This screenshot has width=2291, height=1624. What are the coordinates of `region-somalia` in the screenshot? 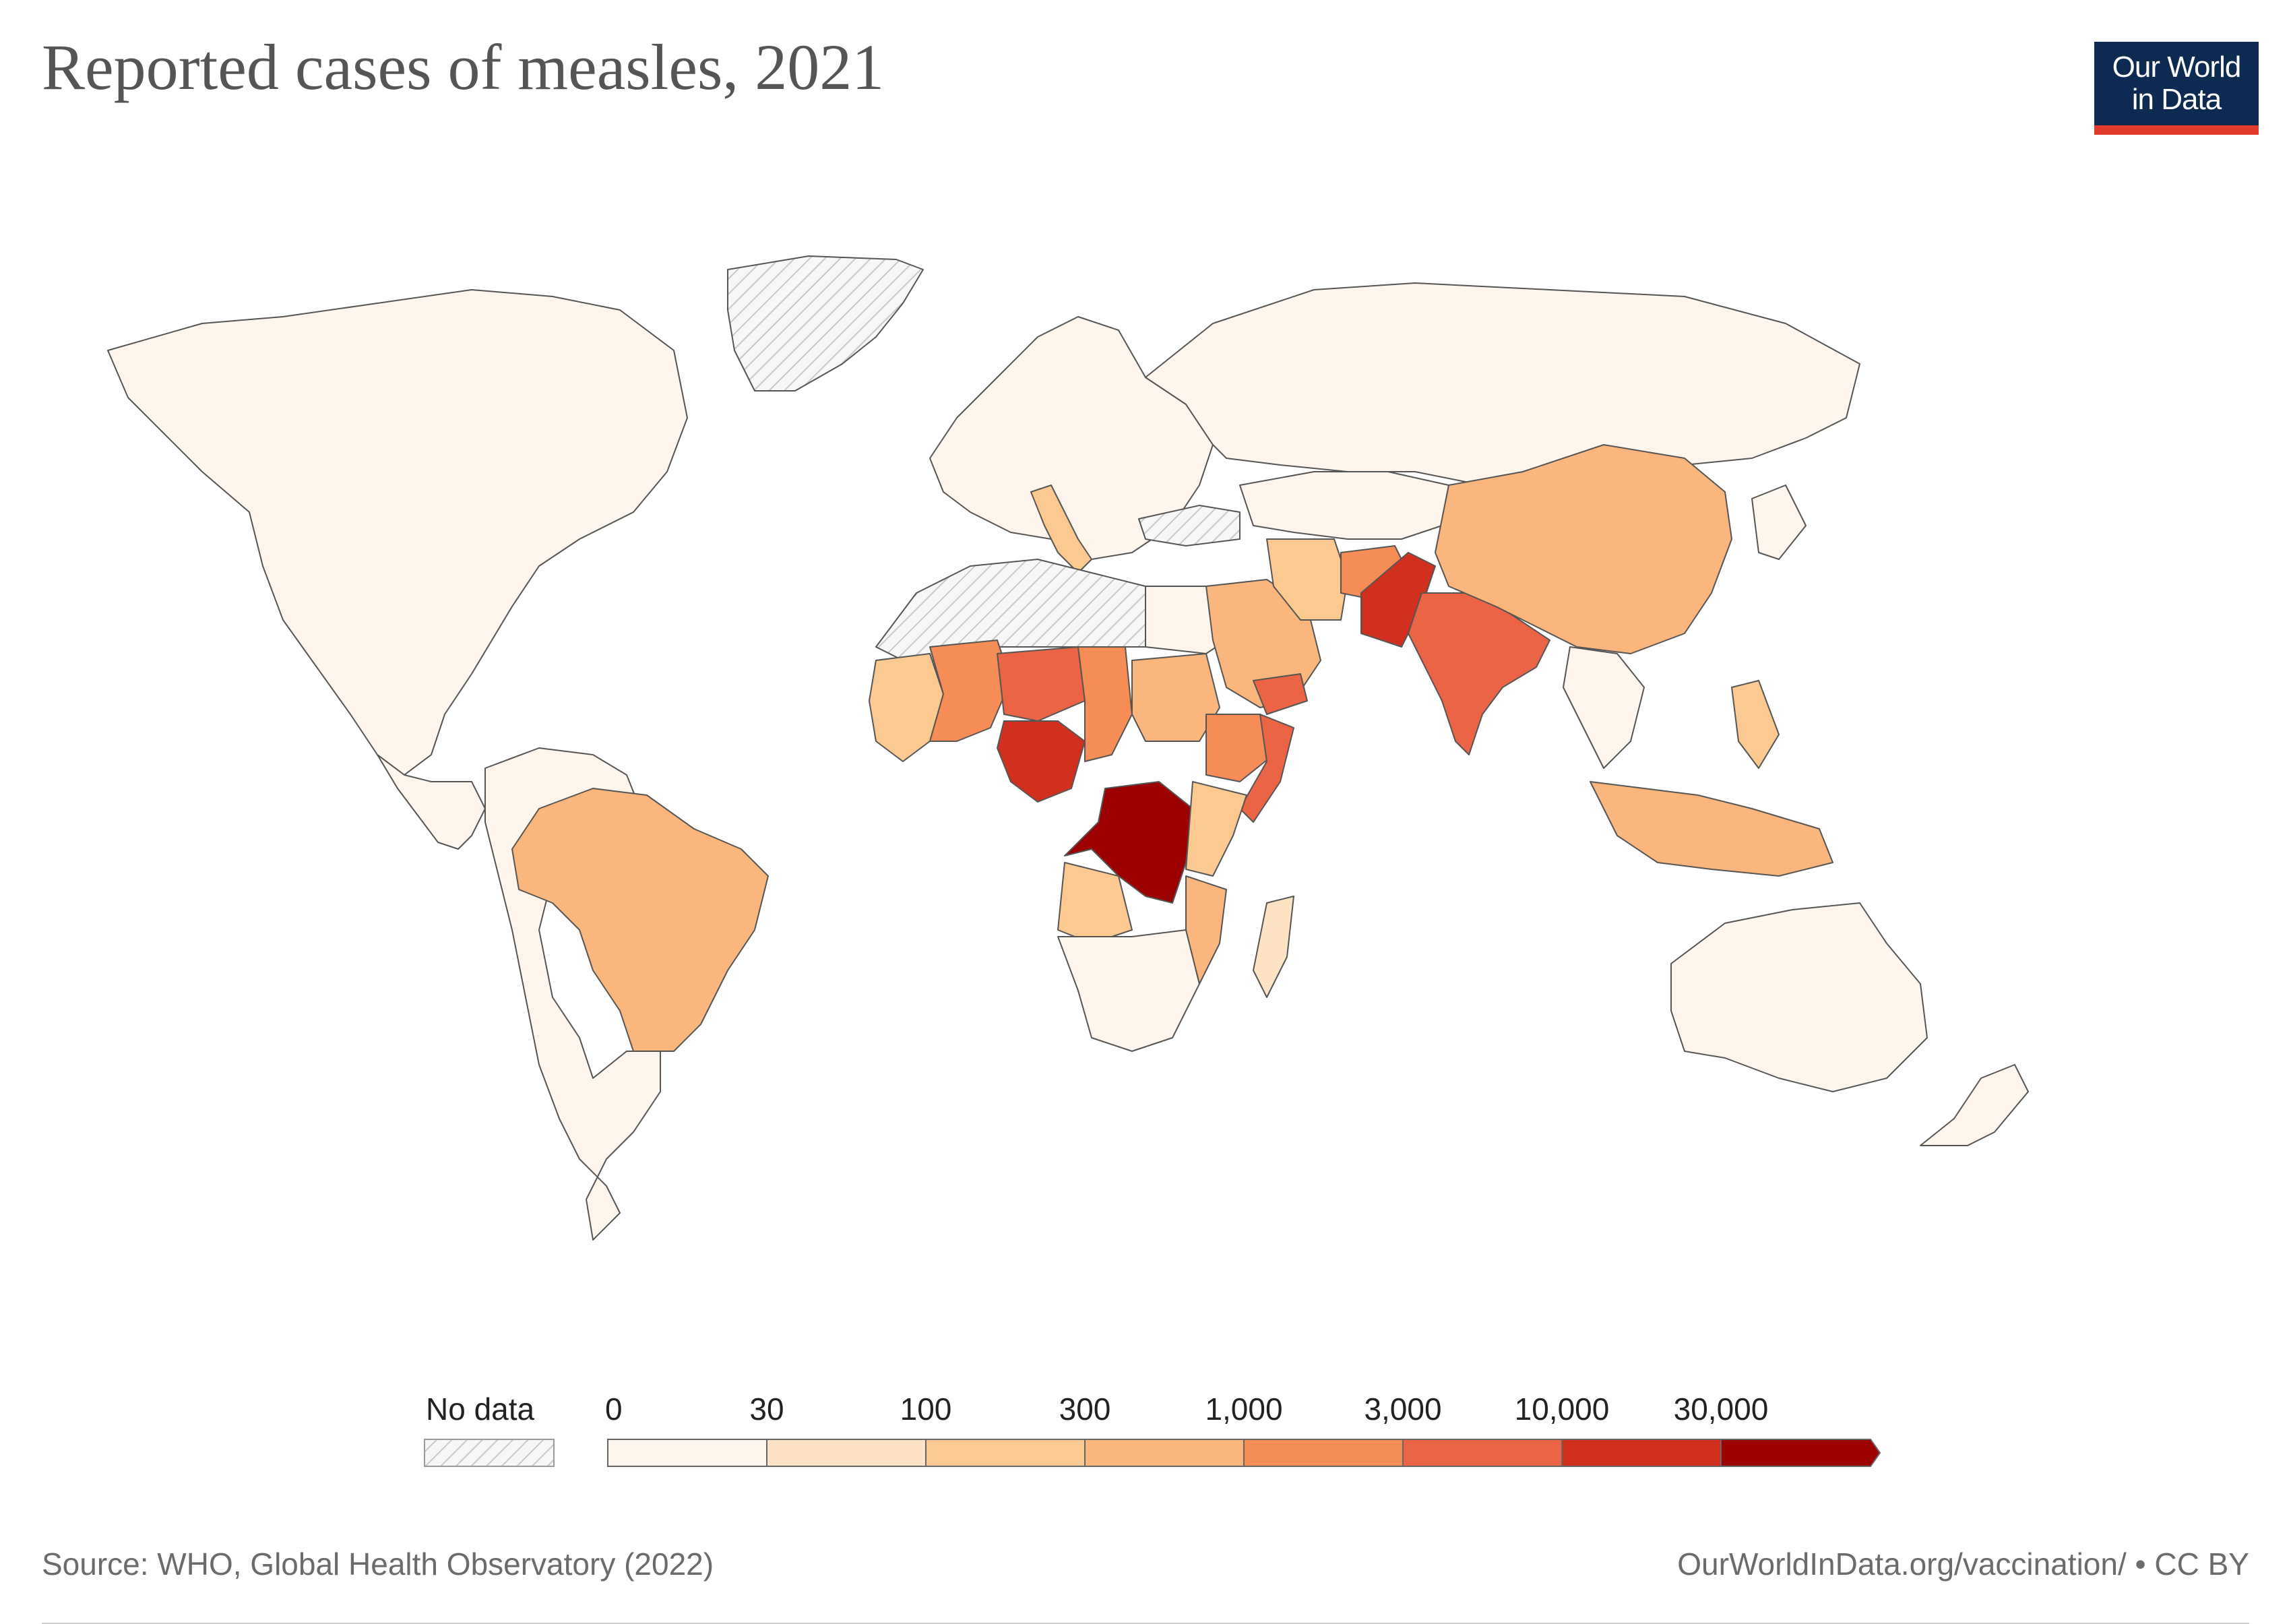 It's located at (1267, 769).